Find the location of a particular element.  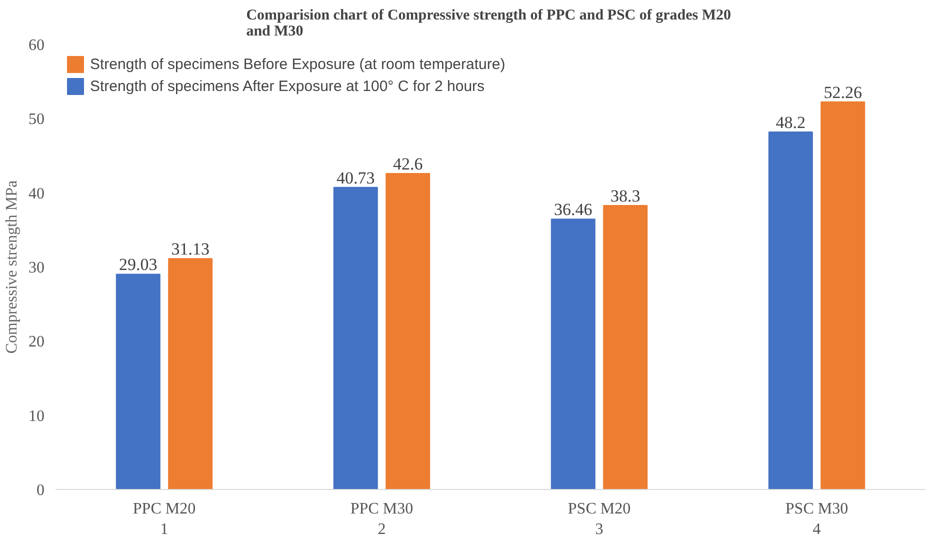

y-tick-label: 40 is located at coordinates (36, 193).